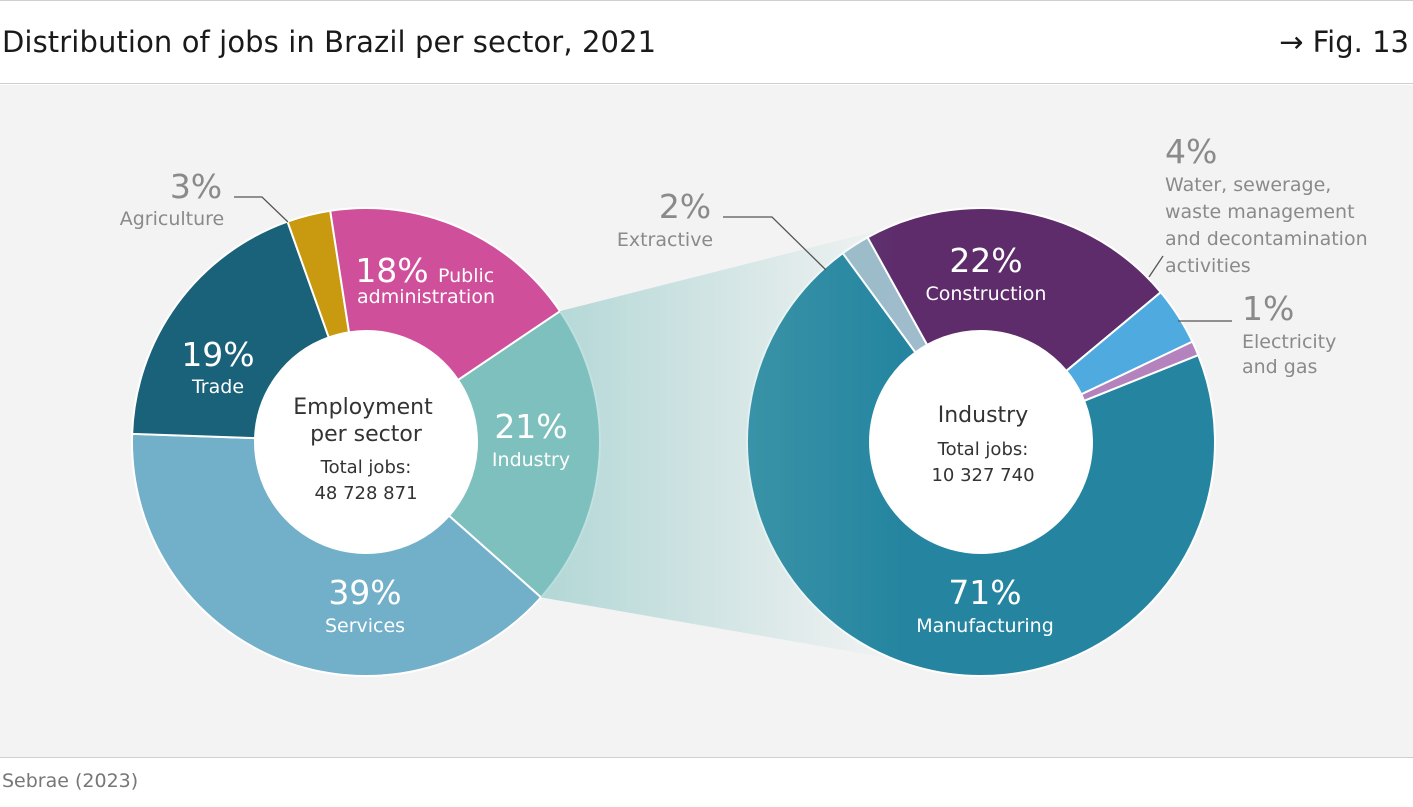 This screenshot has width=1413, height=807. What do you see at coordinates (217, 354) in the screenshot?
I see `label-trade-pct: 19%` at bounding box center [217, 354].